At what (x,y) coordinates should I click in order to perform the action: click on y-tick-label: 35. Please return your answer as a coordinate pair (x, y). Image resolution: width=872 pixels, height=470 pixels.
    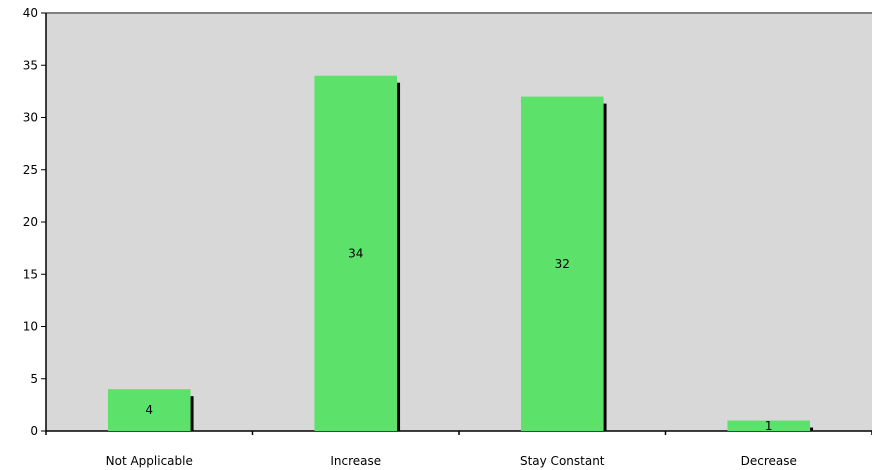
    Looking at the image, I should click on (30, 65).